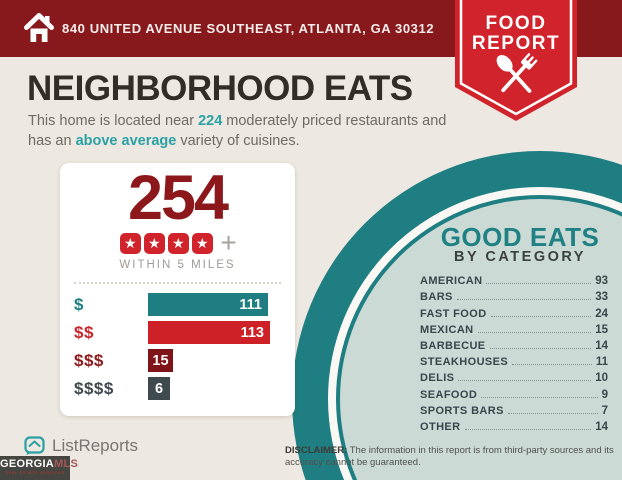 Image resolution: width=622 pixels, height=480 pixels. I want to click on georgiamls-name: GEORGIA, so click(27, 464).